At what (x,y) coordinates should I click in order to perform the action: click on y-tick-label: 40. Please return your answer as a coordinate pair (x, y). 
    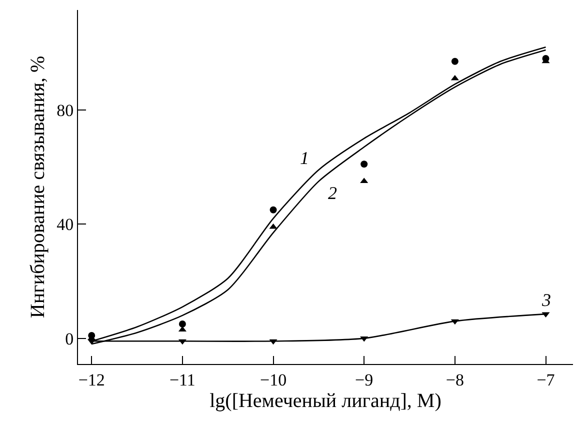
    Looking at the image, I should click on (65, 224).